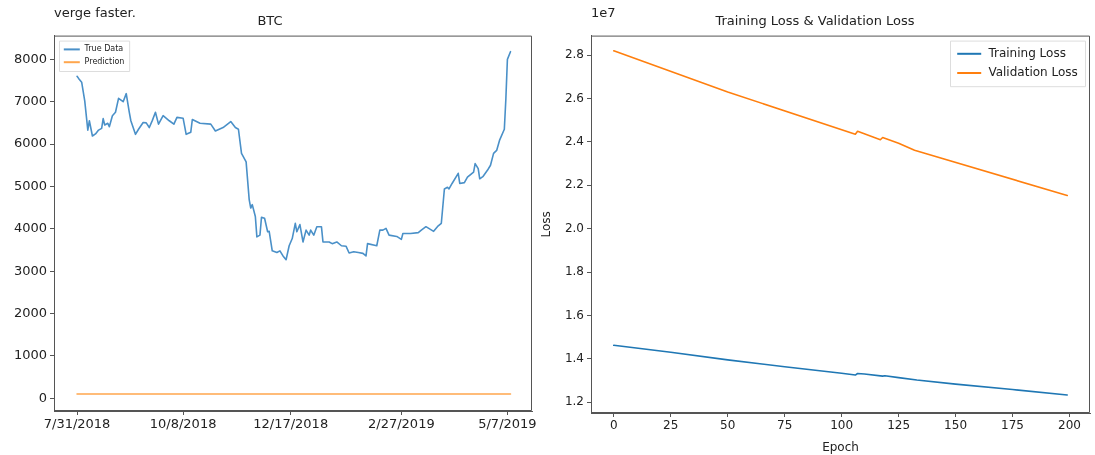  Describe the element at coordinates (671, 425) in the screenshot. I see `x-tick-label: 25` at that location.